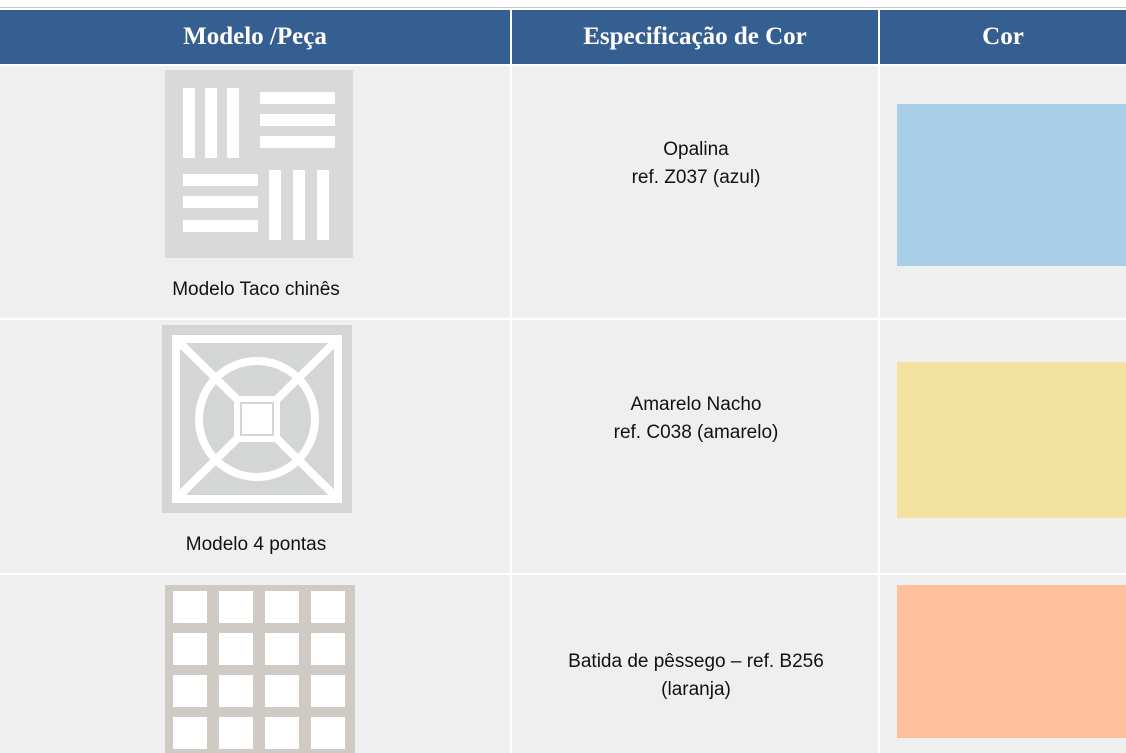  Describe the element at coordinates (256, 544) in the screenshot. I see `model-caption: Modelo 4 pontas` at that location.